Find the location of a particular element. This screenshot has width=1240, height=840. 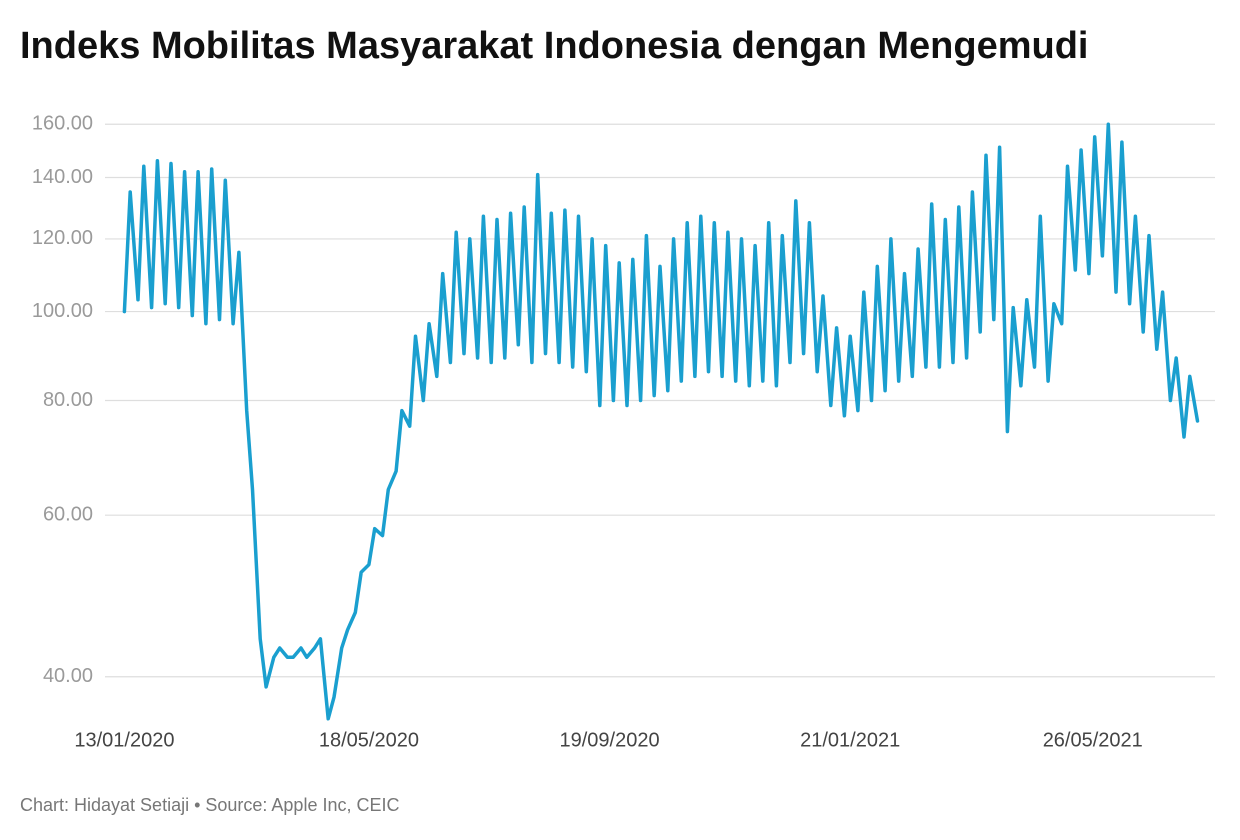

y-tick-label: 120.00 is located at coordinates (62, 238).